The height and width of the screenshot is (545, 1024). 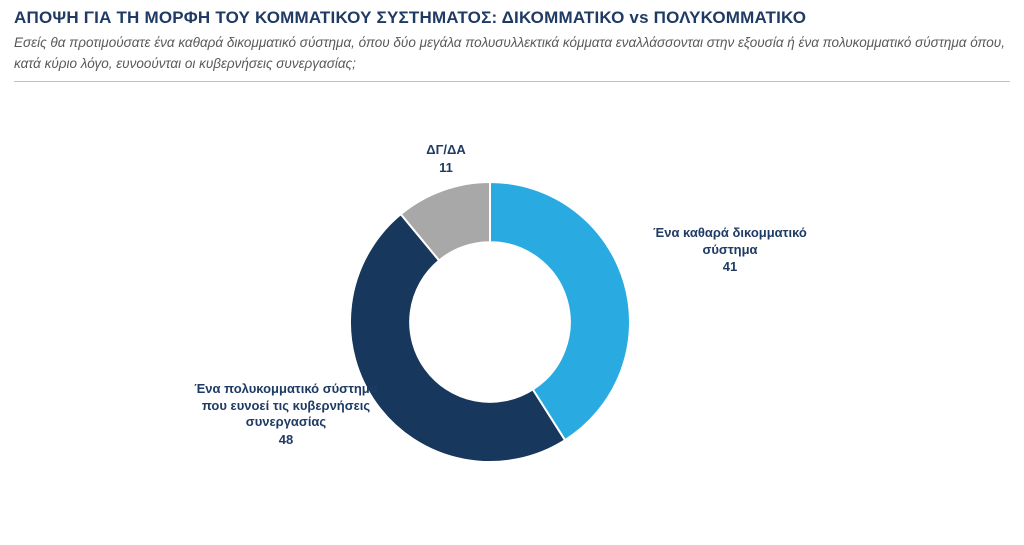 What do you see at coordinates (286, 439) in the screenshot?
I see `slice-label-value: 48` at bounding box center [286, 439].